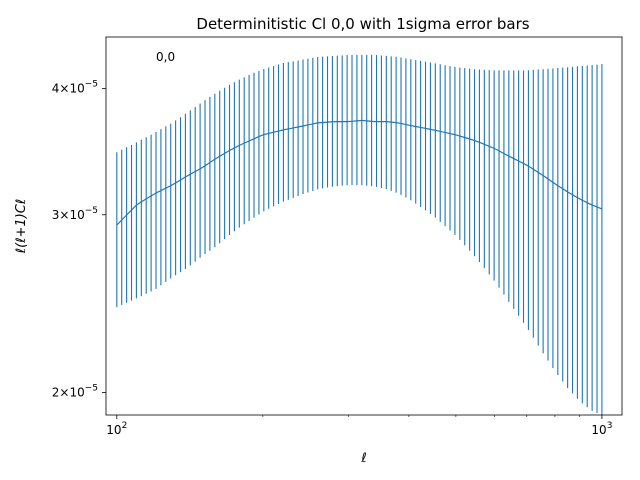  Describe the element at coordinates (75, 392) in the screenshot. I see `y-tick-label: 2×10⁻⁵` at that location.